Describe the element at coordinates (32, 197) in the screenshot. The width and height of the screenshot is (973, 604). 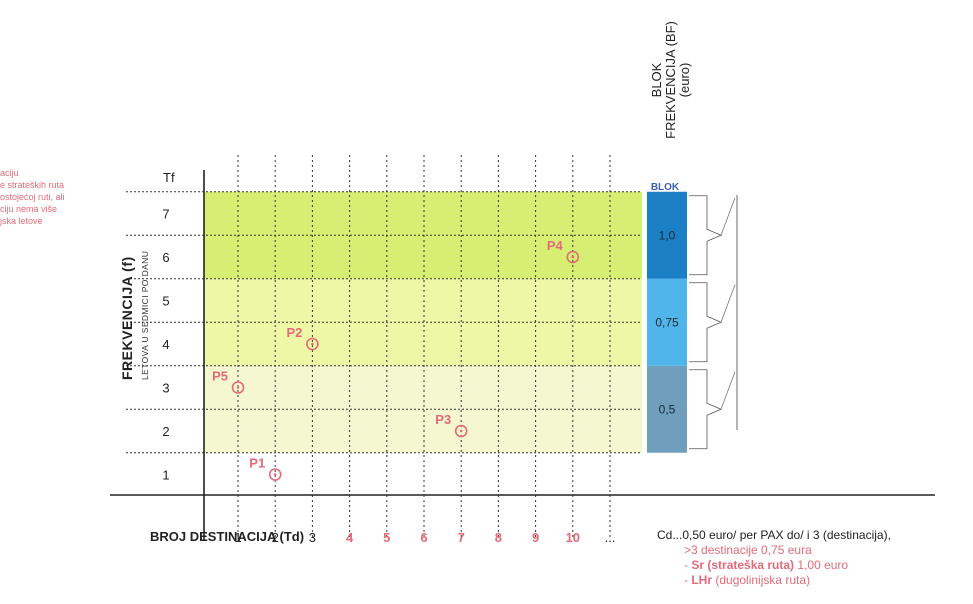
I see `left-note-line: ostojećoj ruti, ali` at that location.